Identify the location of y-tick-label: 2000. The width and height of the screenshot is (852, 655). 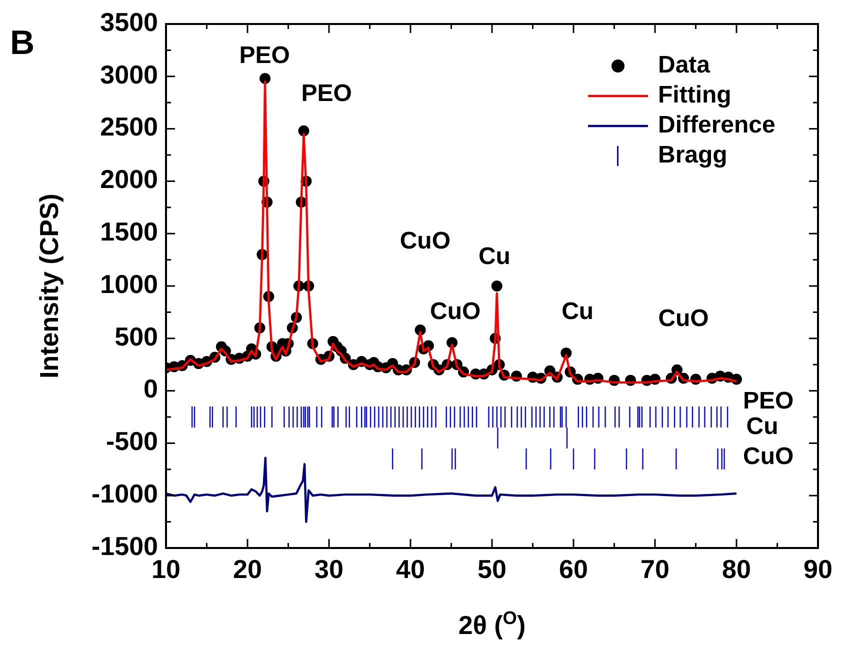
(129, 179).